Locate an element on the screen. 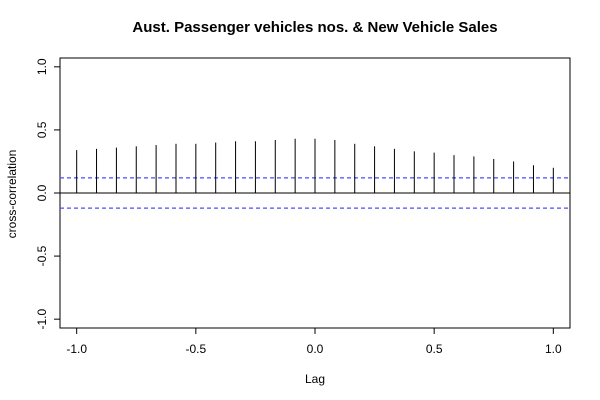 Image resolution: width=600 pixels, height=400 pixels. y-tick-label: -1.0 is located at coordinates (42, 319).